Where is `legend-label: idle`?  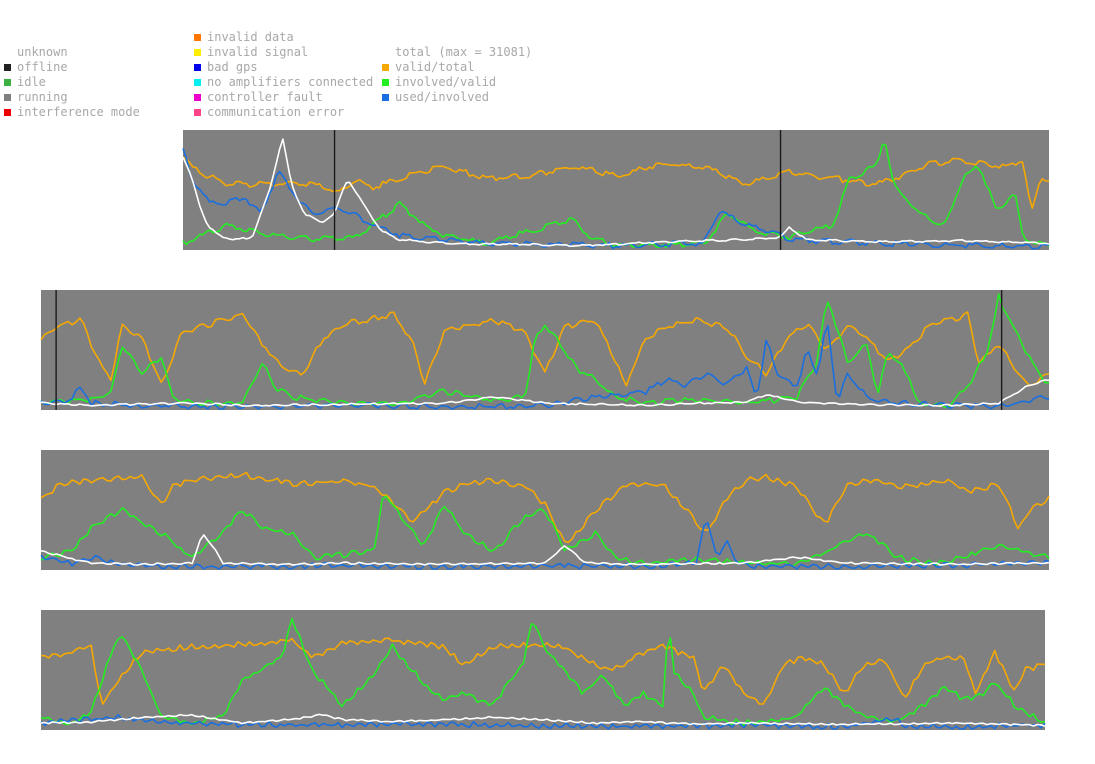 legend-label: idle is located at coordinates (31, 82).